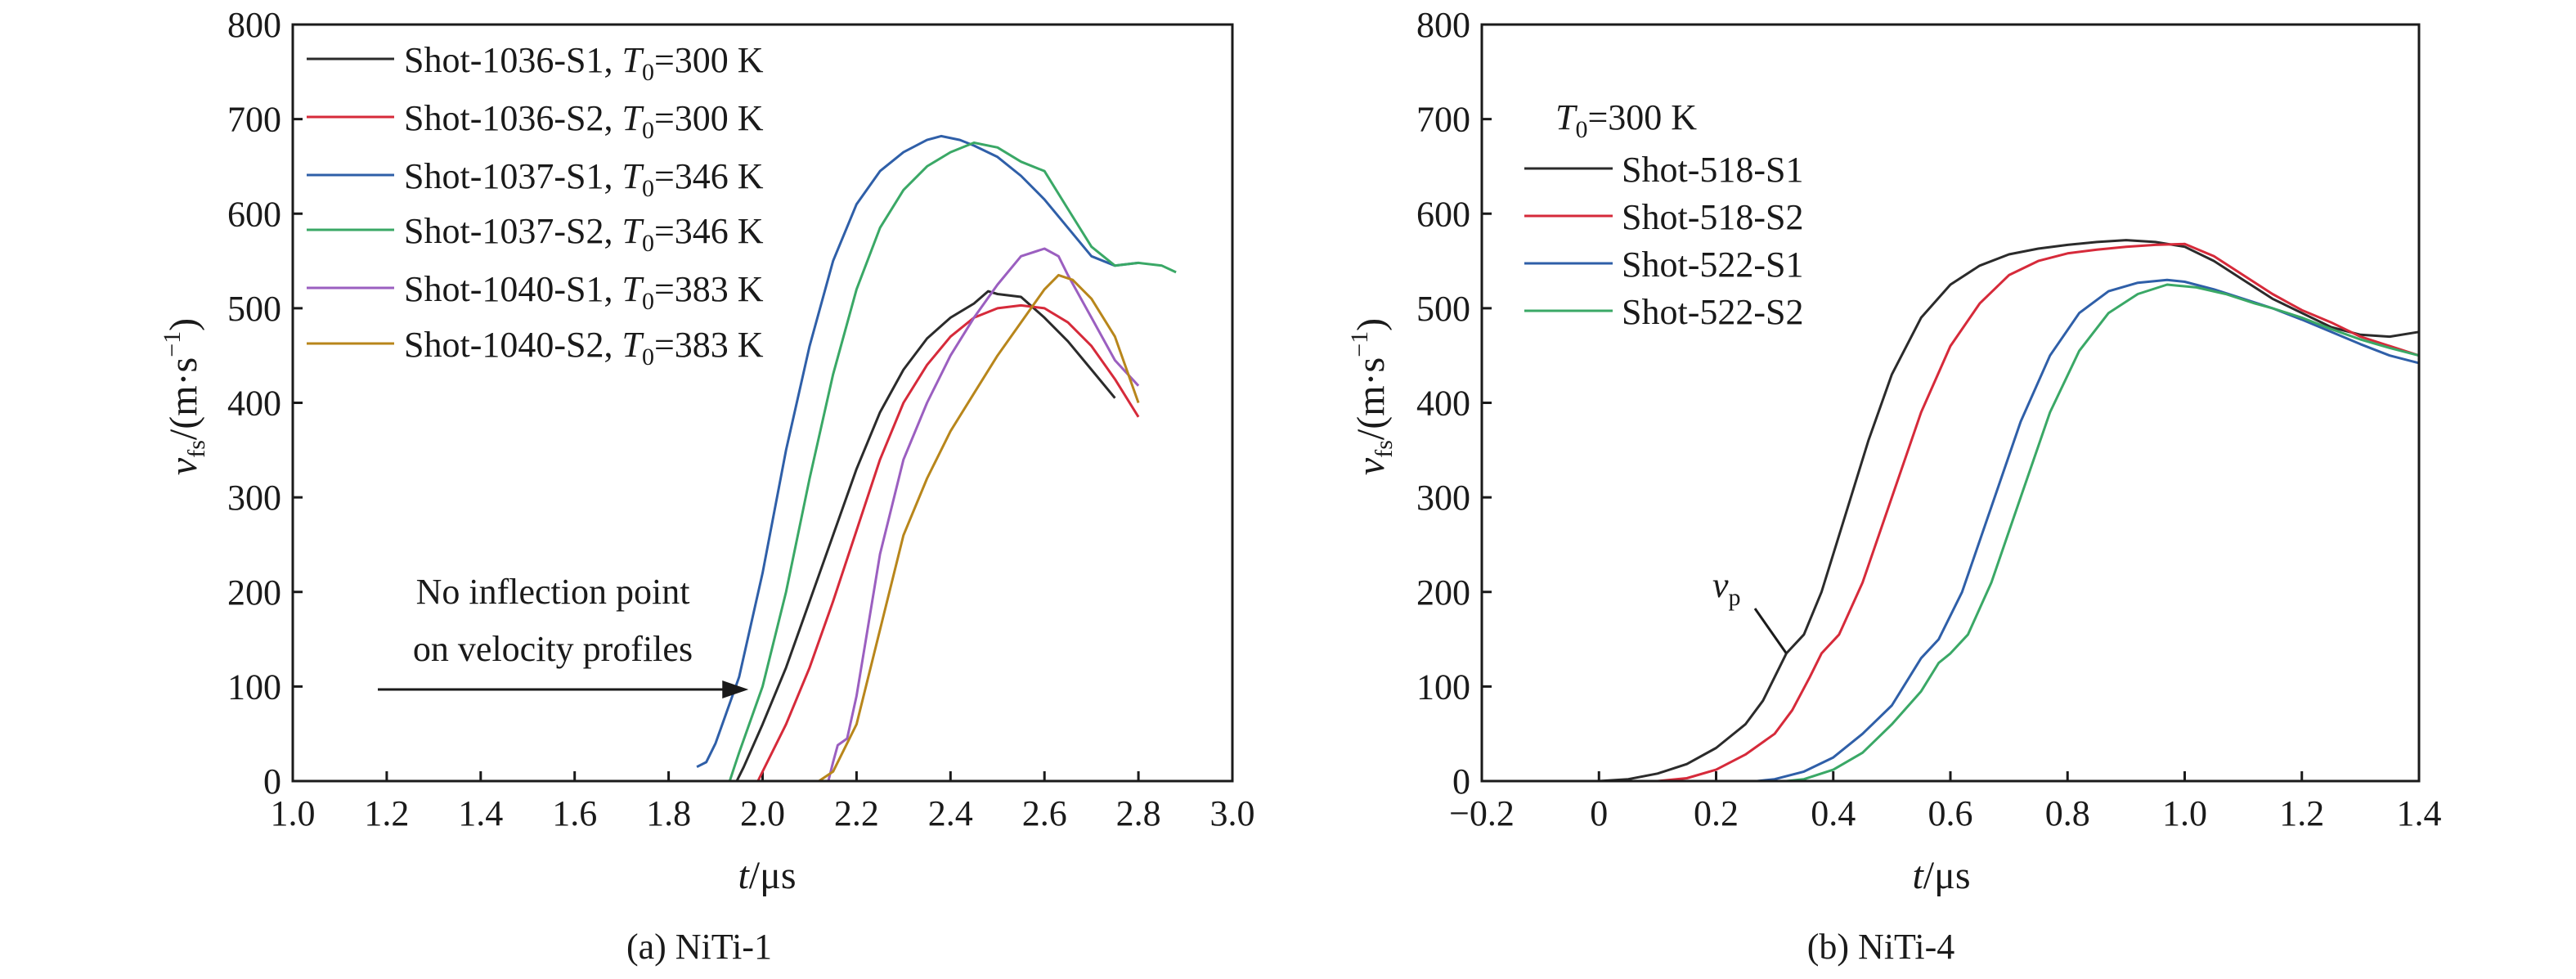 Image resolution: width=2576 pixels, height=979 pixels. Describe the element at coordinates (1443, 214) in the screenshot. I see `panel-b-y-tick-label-6: 600` at that location.